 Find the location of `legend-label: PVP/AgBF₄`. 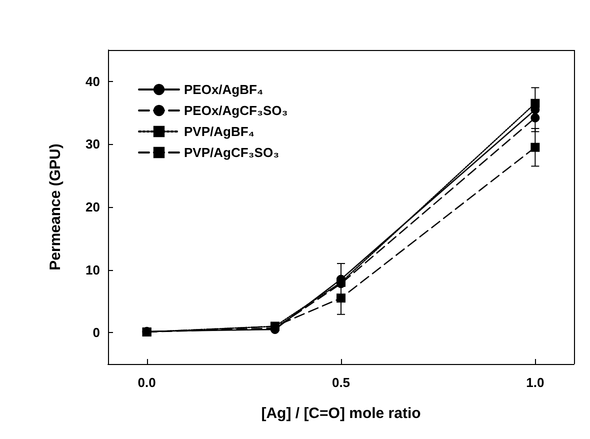

legend-label: PVP/AgBF₄ is located at coordinates (219, 131).